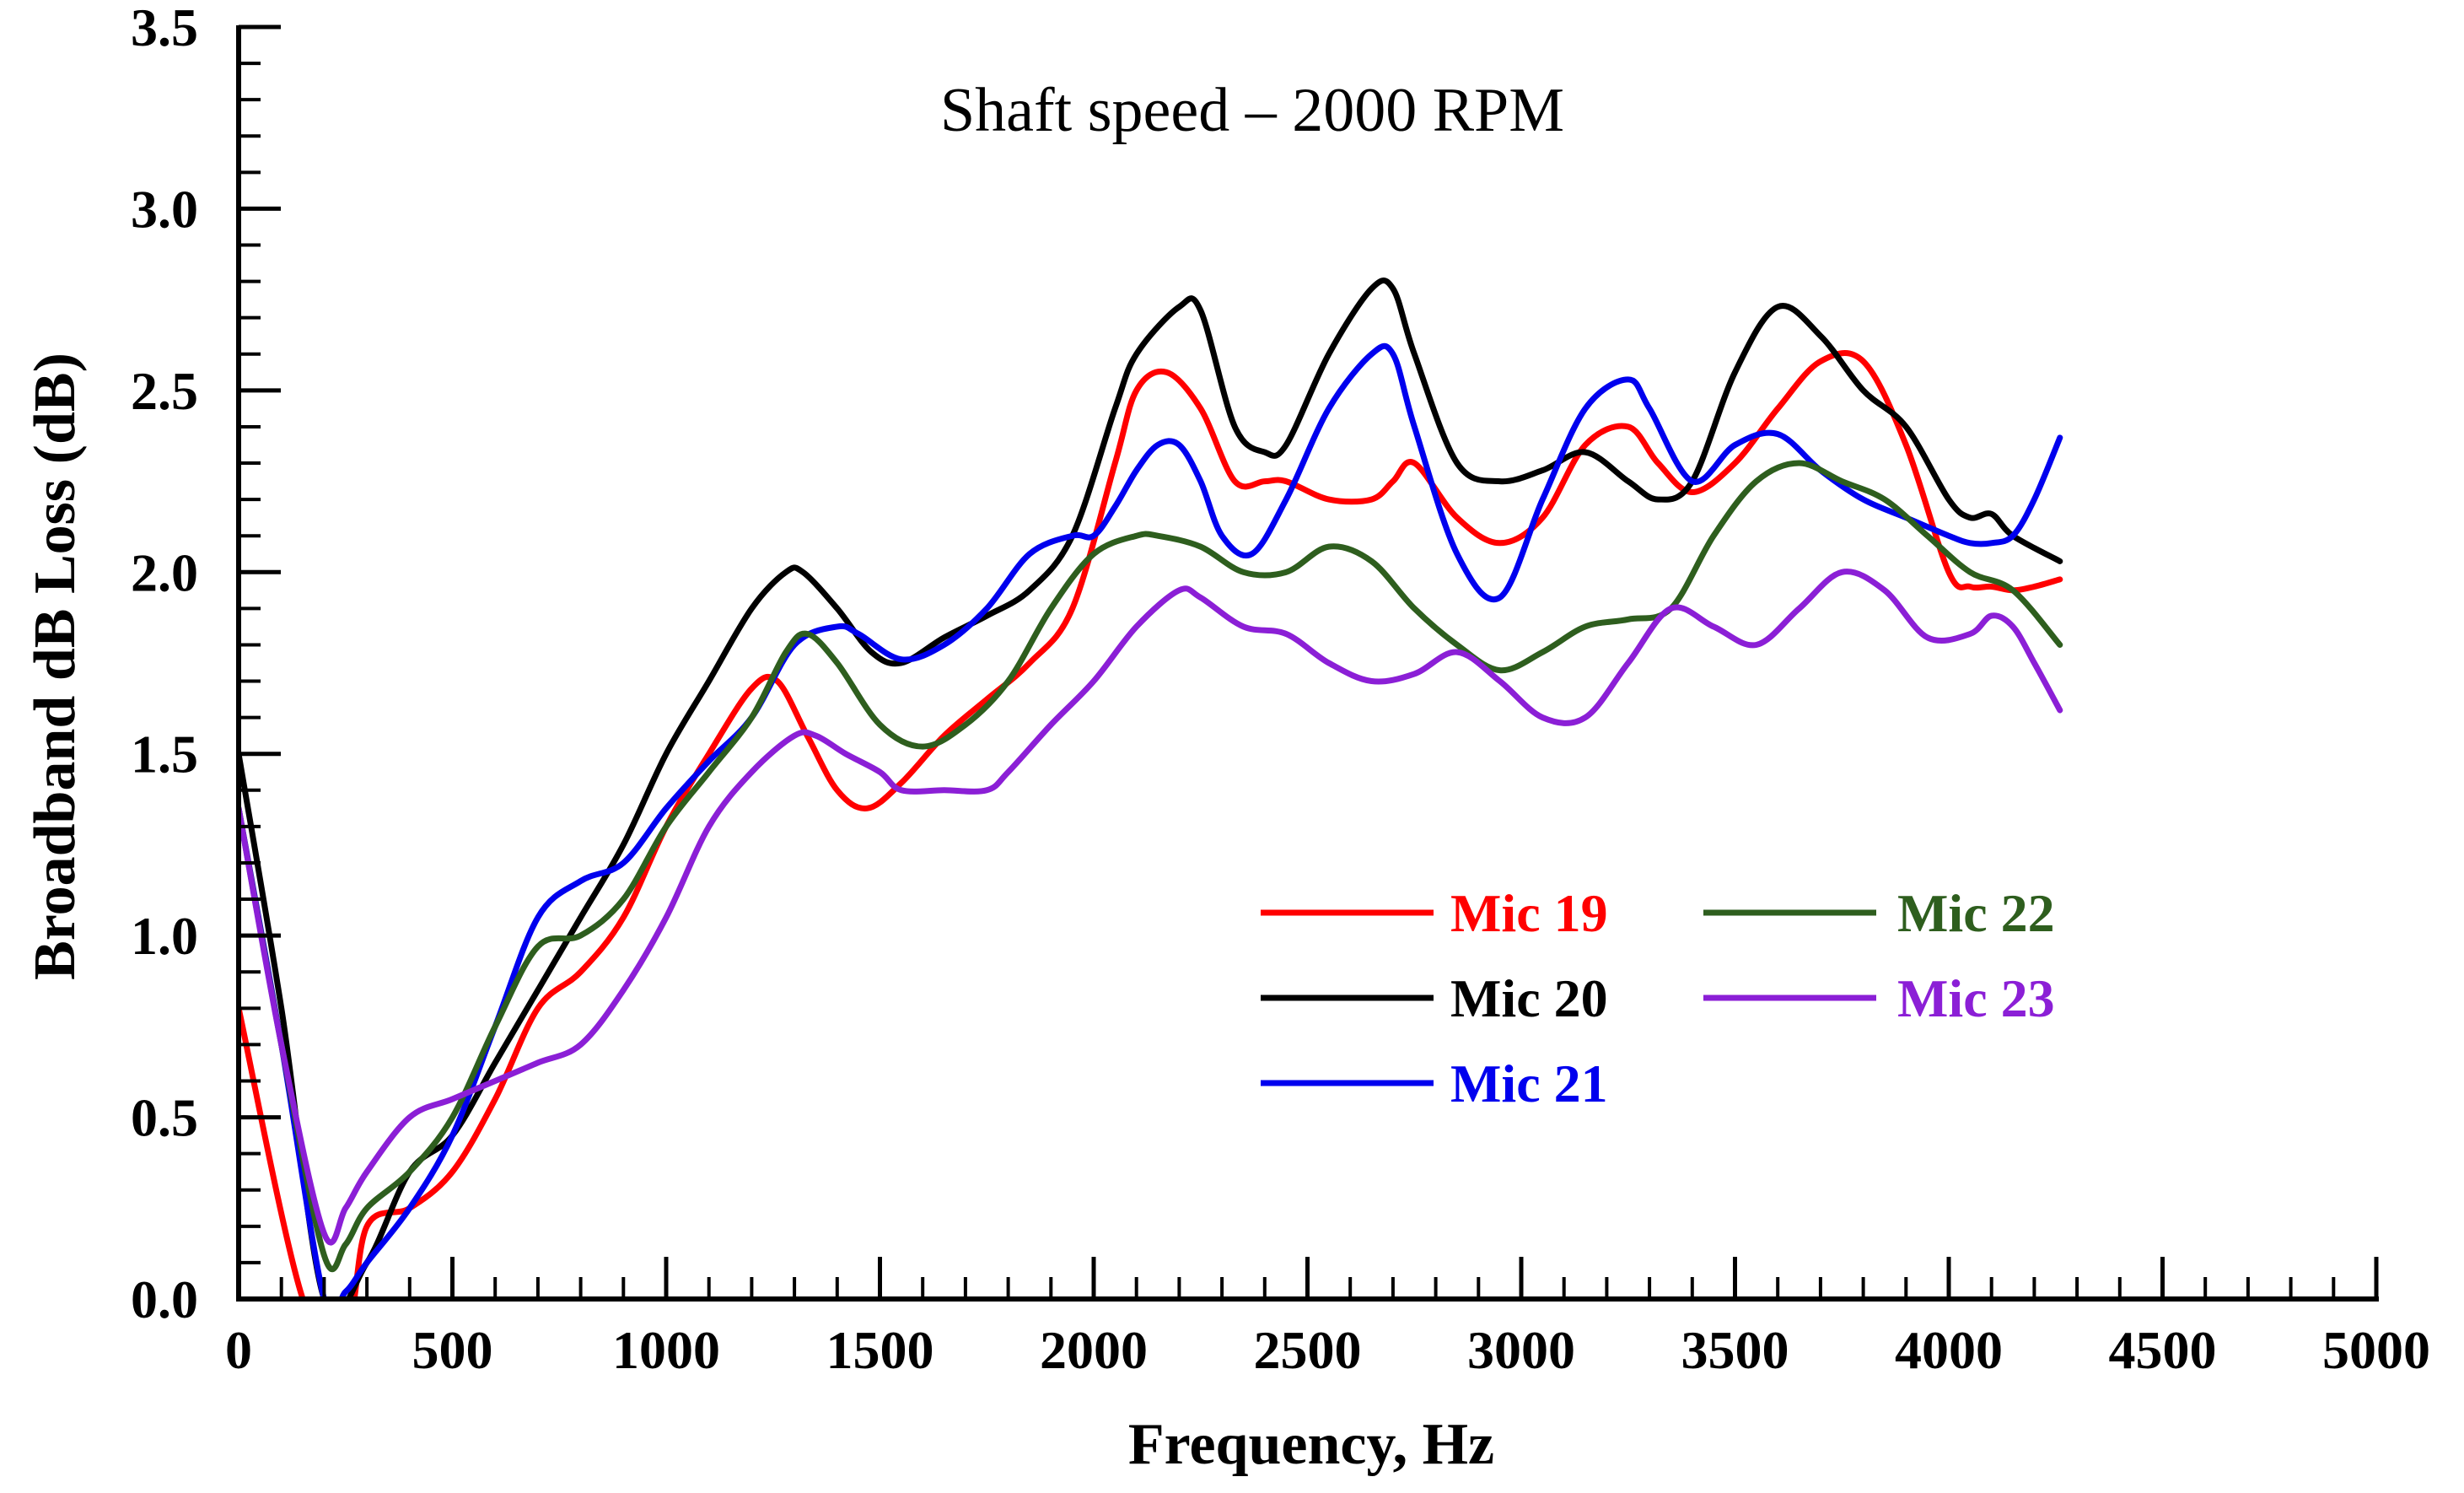 The width and height of the screenshot is (2464, 1493). Describe the element at coordinates (164, 572) in the screenshot. I see `y-tick-label: 2.0` at that location.